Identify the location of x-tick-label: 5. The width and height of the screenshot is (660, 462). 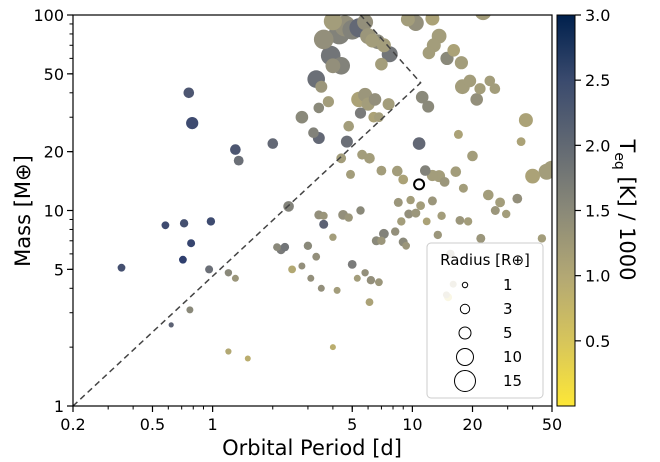
(352, 424).